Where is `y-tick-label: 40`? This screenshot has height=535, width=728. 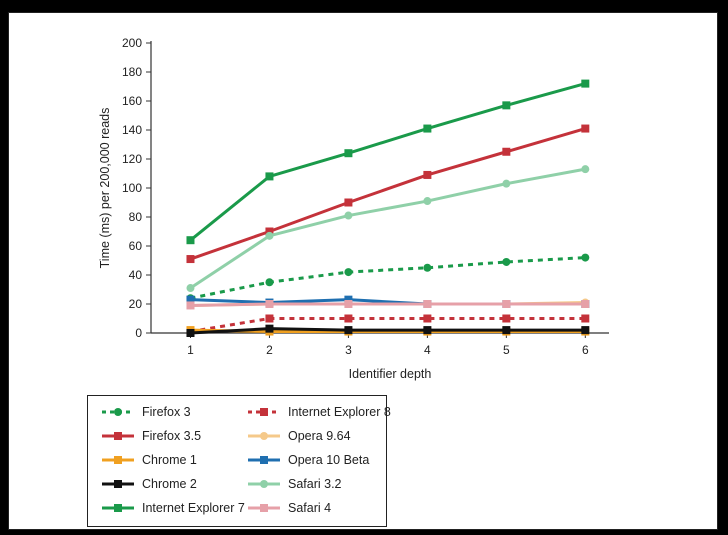 y-tick-label: 40 is located at coordinates (136, 275).